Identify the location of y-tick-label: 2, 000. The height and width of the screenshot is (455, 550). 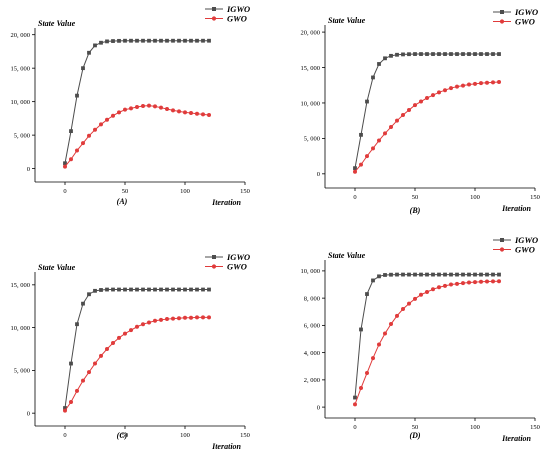
(312, 380).